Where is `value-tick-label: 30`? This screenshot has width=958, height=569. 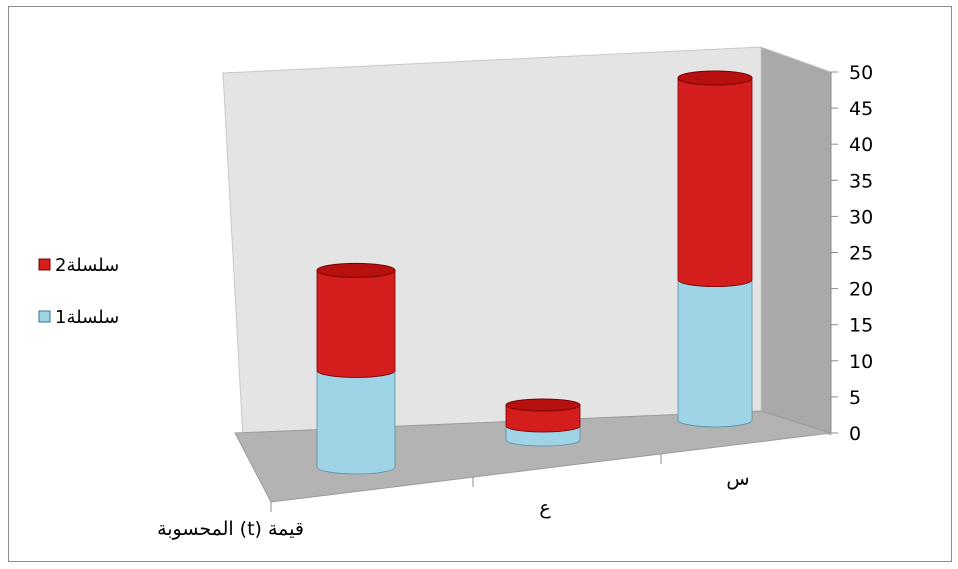
value-tick-label: 30 is located at coordinates (861, 217).